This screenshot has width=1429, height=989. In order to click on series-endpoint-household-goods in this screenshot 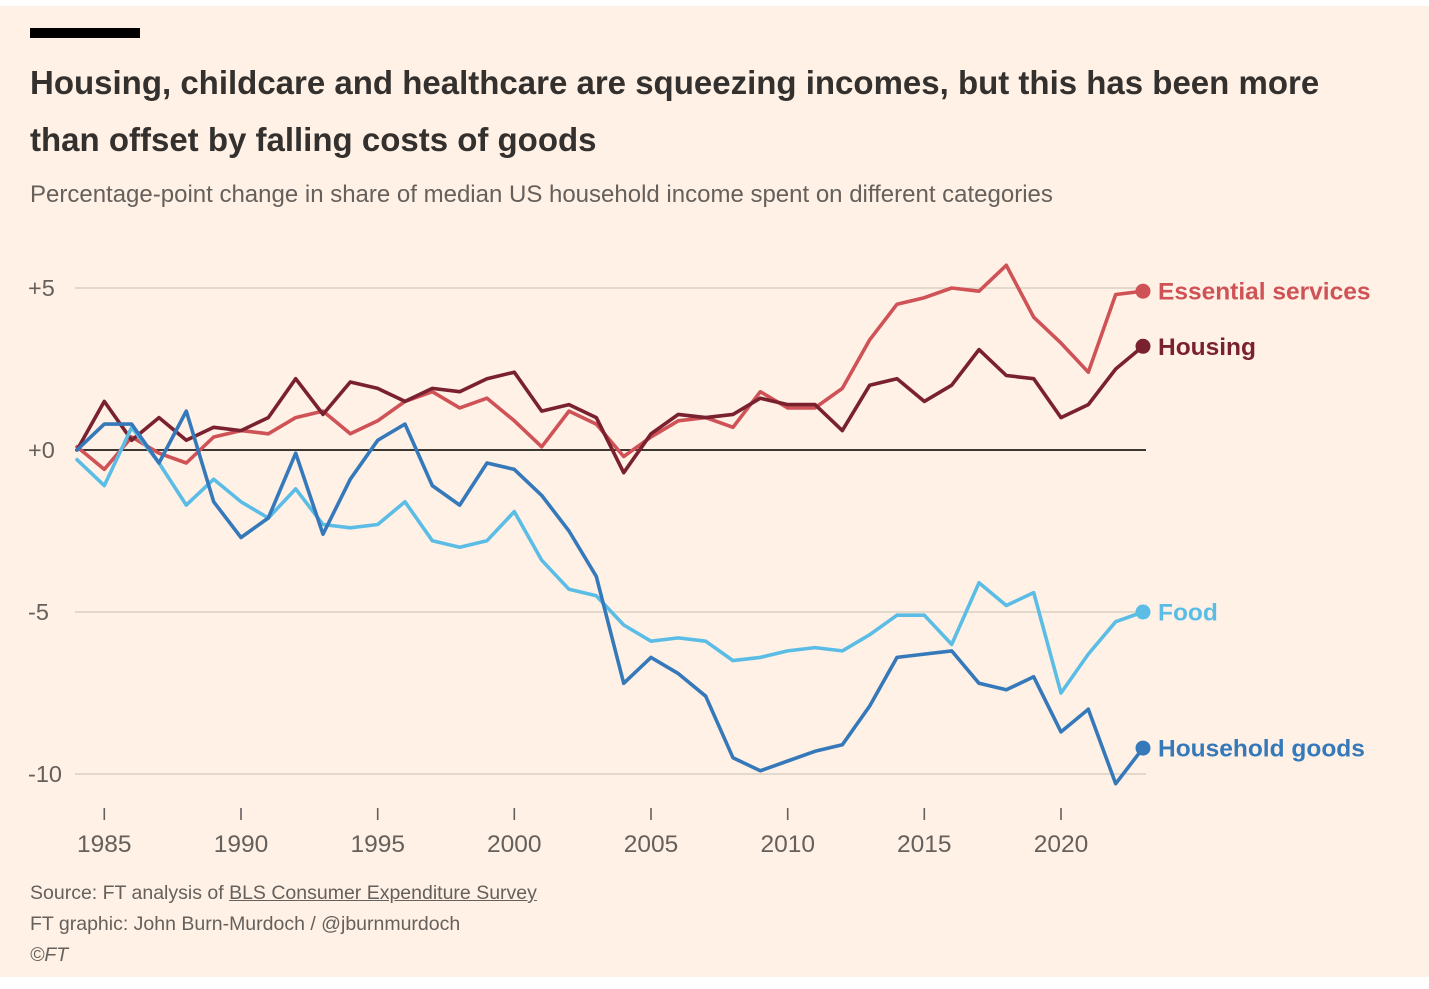, I will do `click(1143, 748)`.